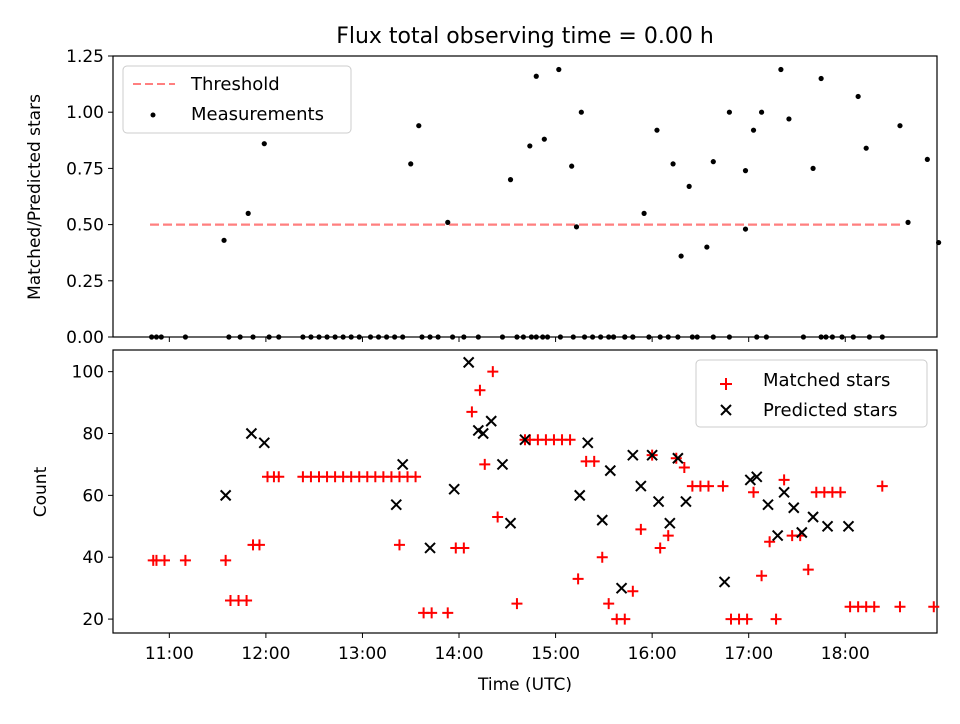 The height and width of the screenshot is (724, 960). What do you see at coordinates (726, 410) in the screenshot?
I see `legend-predicted-swatch` at bounding box center [726, 410].